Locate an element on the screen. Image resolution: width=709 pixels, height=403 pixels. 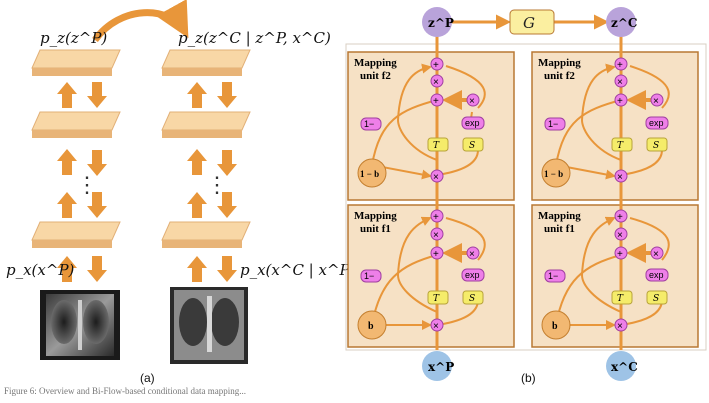
g-box is located at coordinates (532, 22).